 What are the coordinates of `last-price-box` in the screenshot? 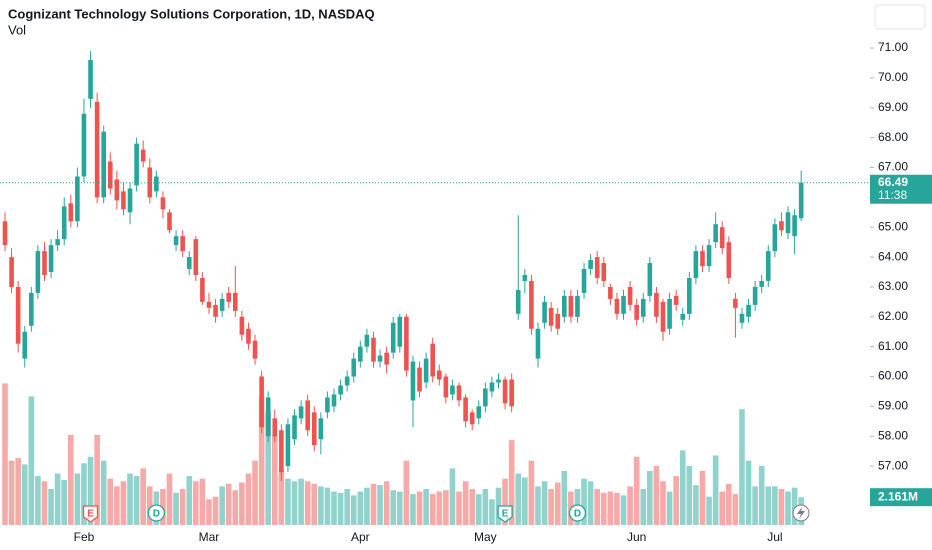 It's located at (901, 189).